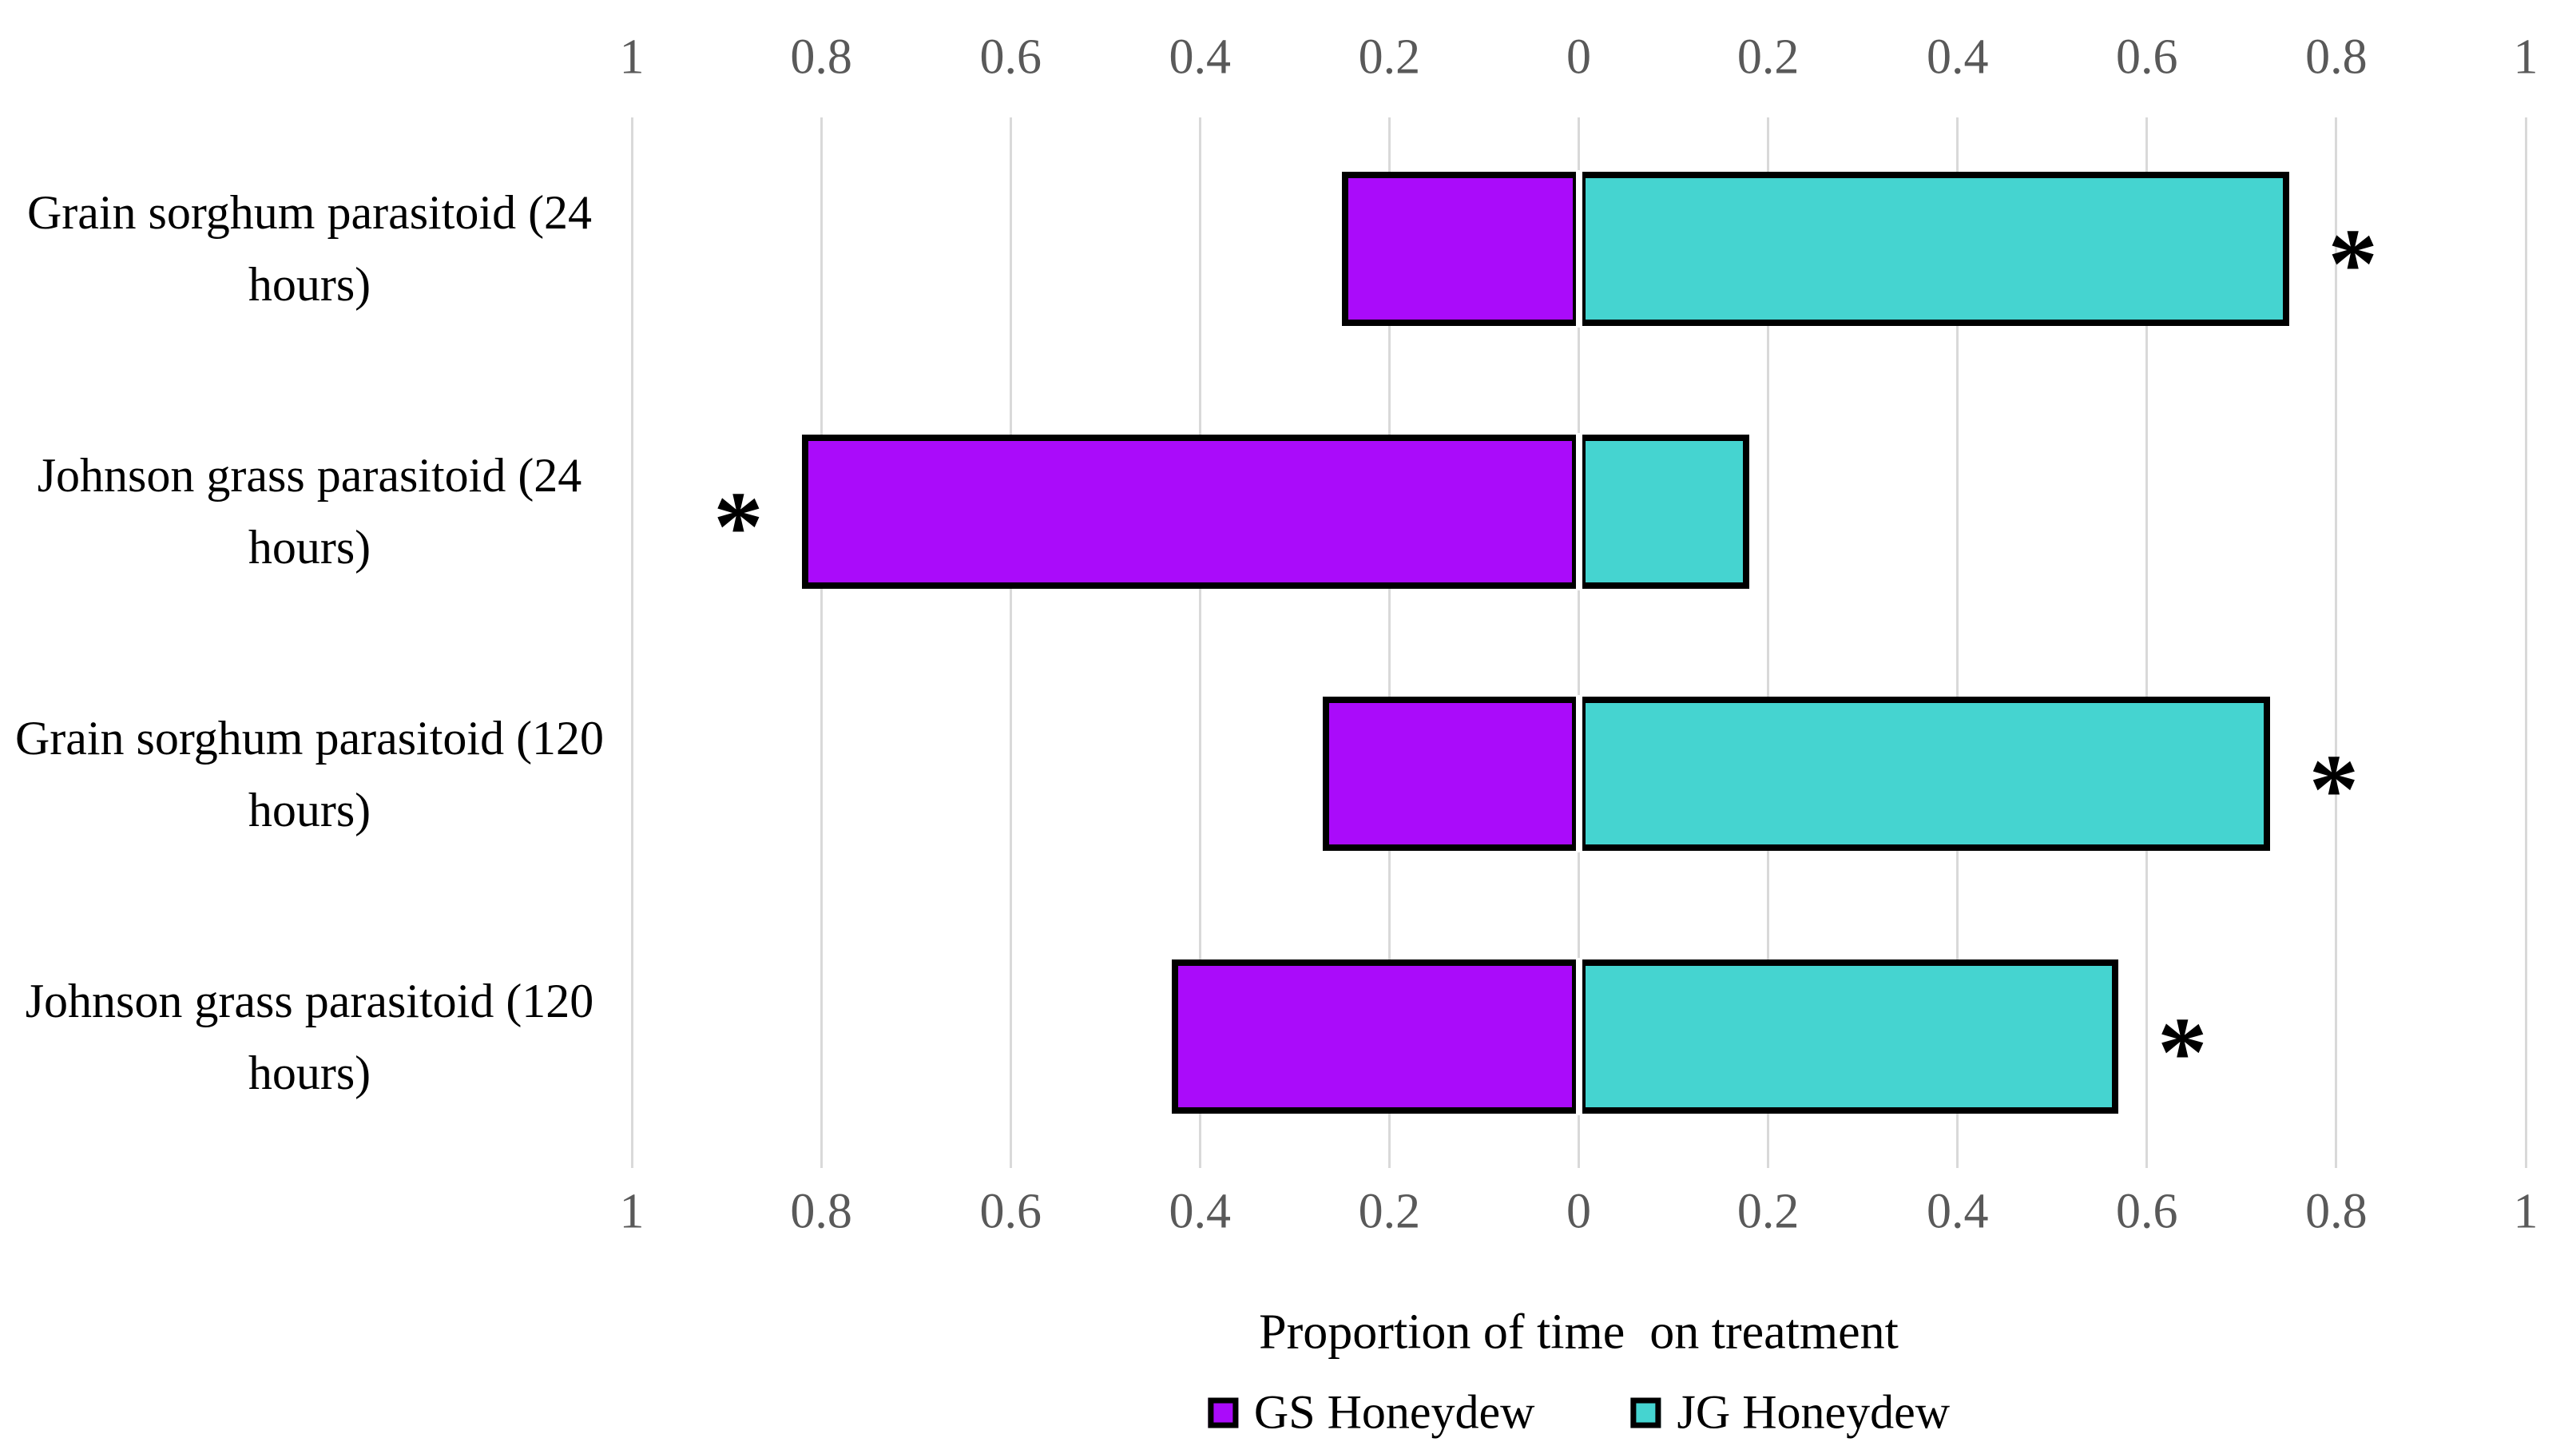 The height and width of the screenshot is (1454, 2576). I want to click on top-axis-tick-label: 0, so click(1578, 57).